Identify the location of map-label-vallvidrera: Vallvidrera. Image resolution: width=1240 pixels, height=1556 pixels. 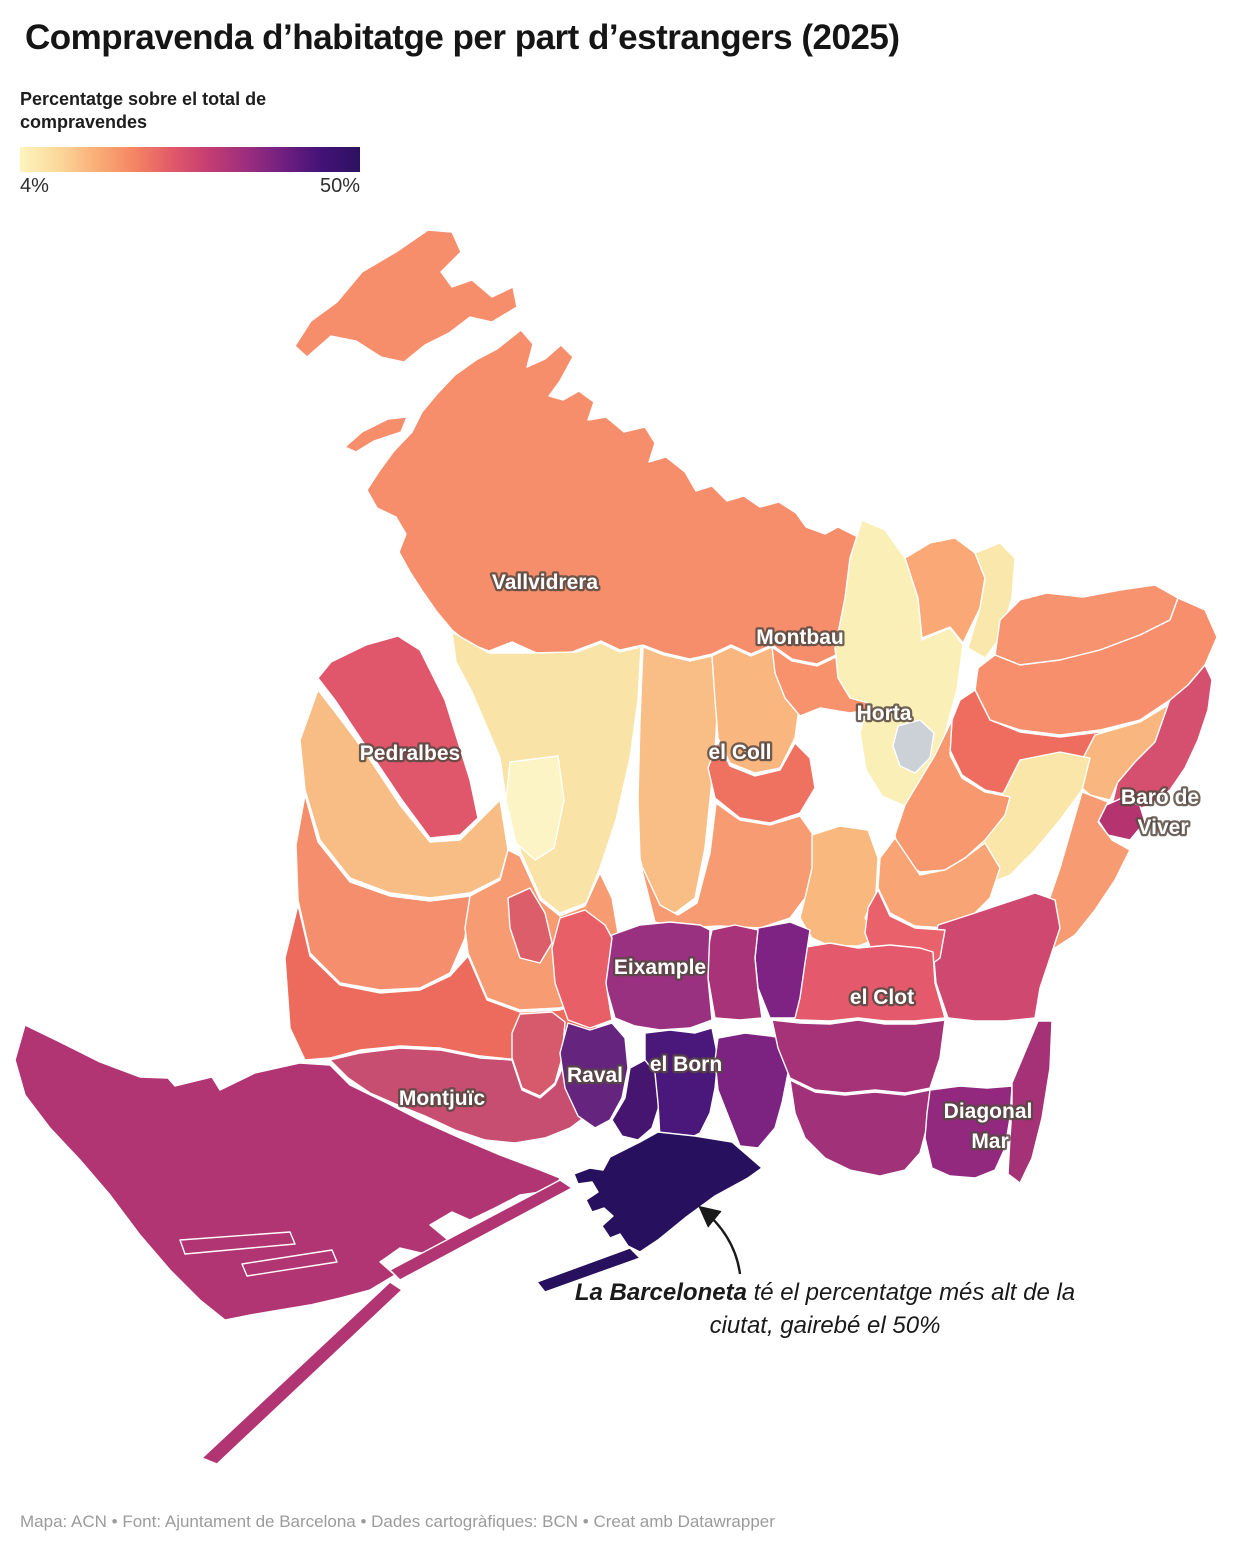
(545, 582).